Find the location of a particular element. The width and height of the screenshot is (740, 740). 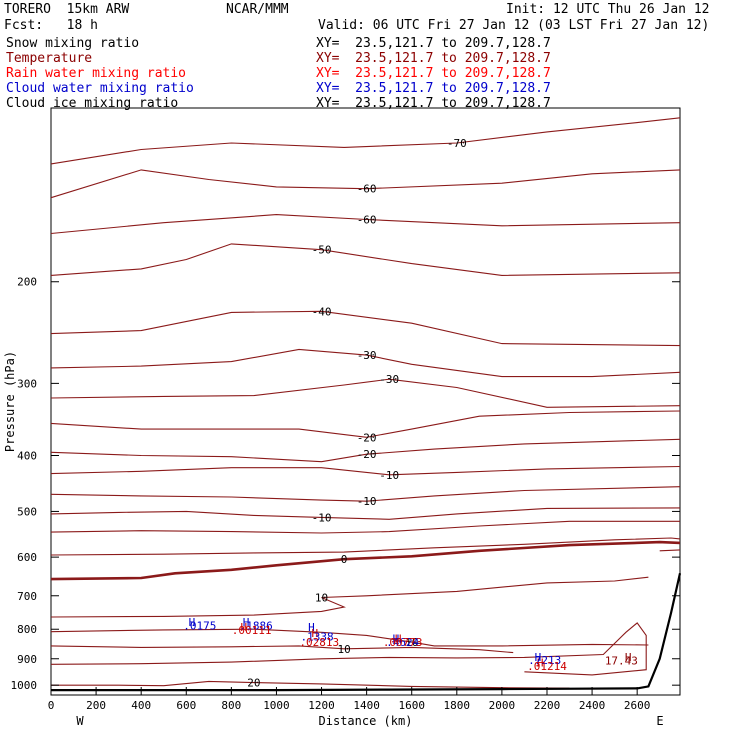

terrain-surface-line is located at coordinates (366, 632).